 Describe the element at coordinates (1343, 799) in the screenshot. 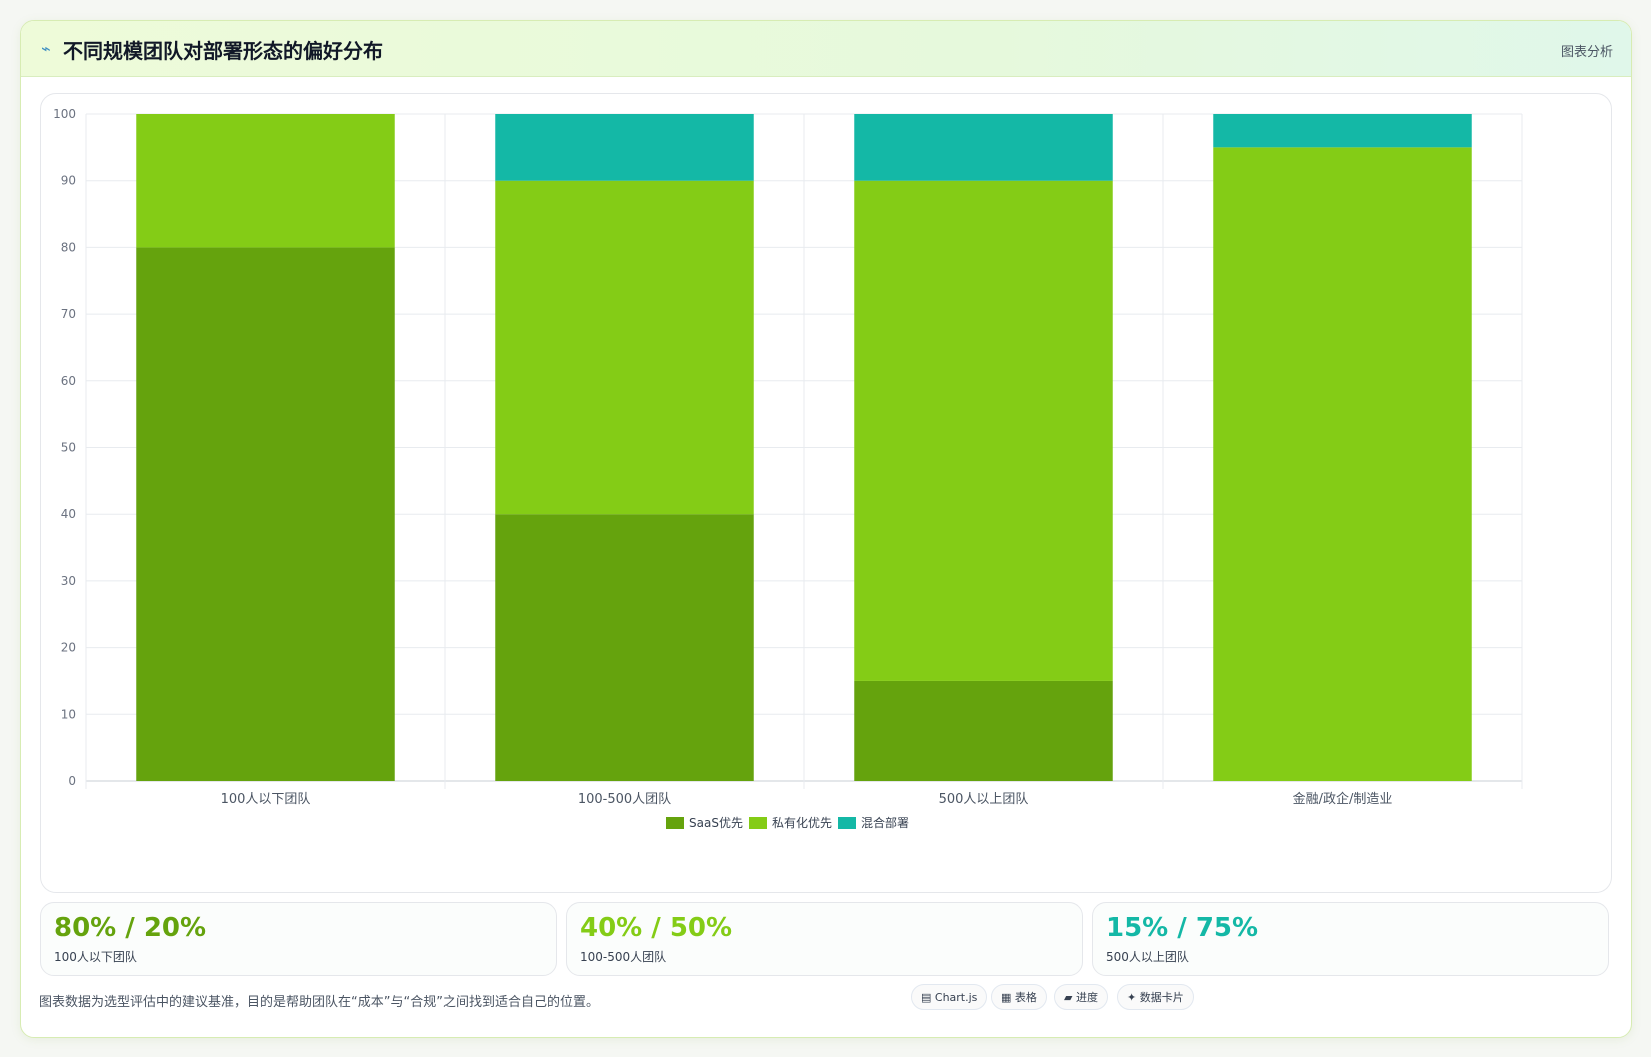

I see `x-tick-label: 金融/政企/制造业` at that location.